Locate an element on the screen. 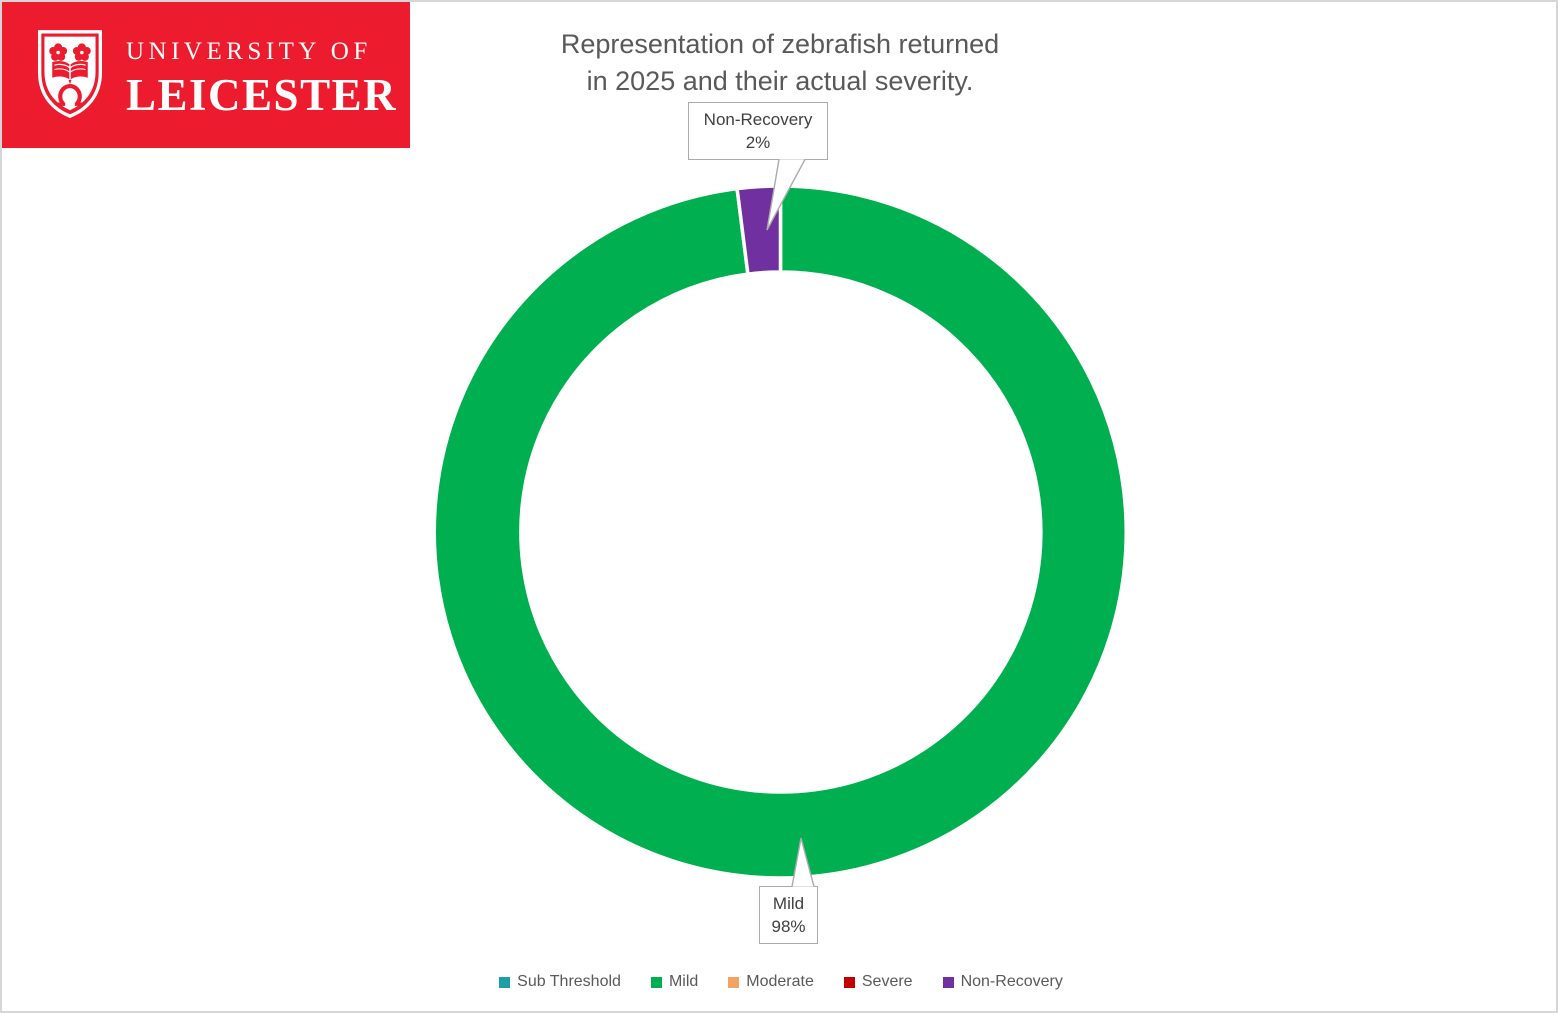 The height and width of the screenshot is (1013, 1558). legend-item-non-recovery: Non-Recovery is located at coordinates (1002, 982).